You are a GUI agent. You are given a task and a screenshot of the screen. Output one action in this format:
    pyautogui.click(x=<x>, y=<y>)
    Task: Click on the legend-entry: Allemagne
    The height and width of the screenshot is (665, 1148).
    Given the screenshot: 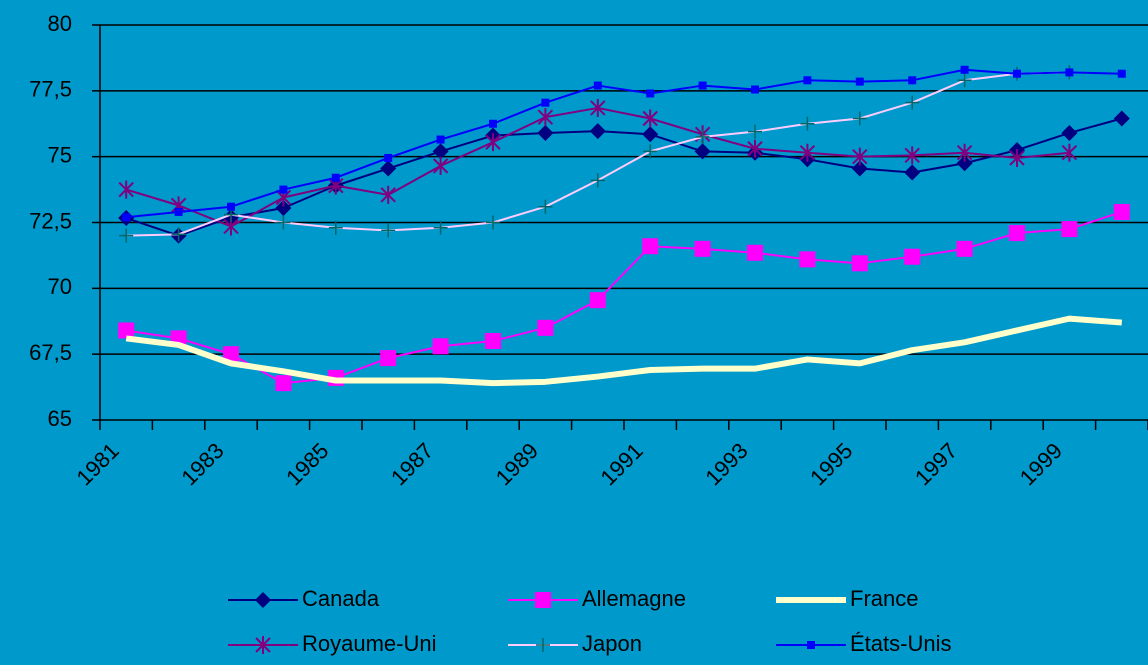 What is the action you would take?
    pyautogui.click(x=597, y=598)
    